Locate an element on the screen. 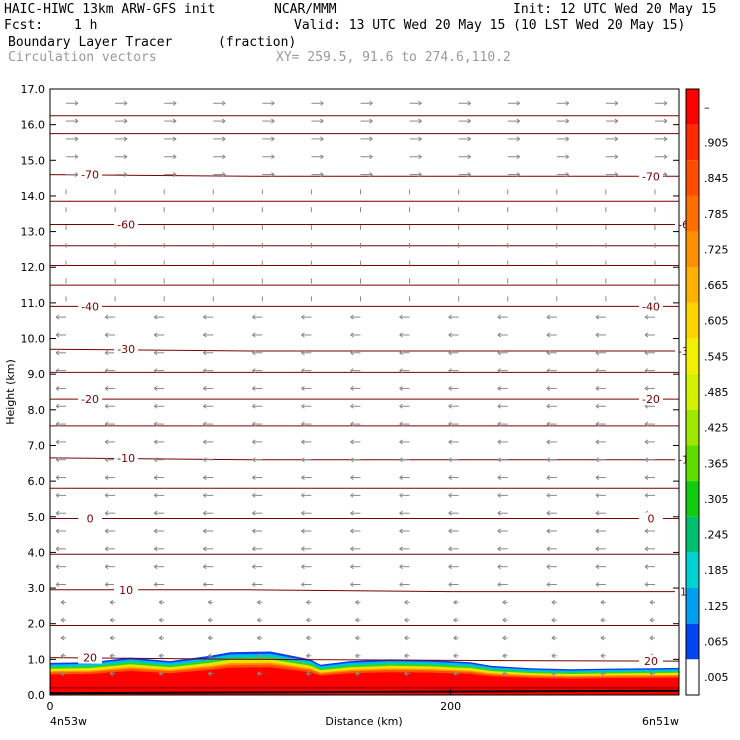 This screenshot has height=740, width=740. y-tick-label: 8.0 is located at coordinates (37, 410).